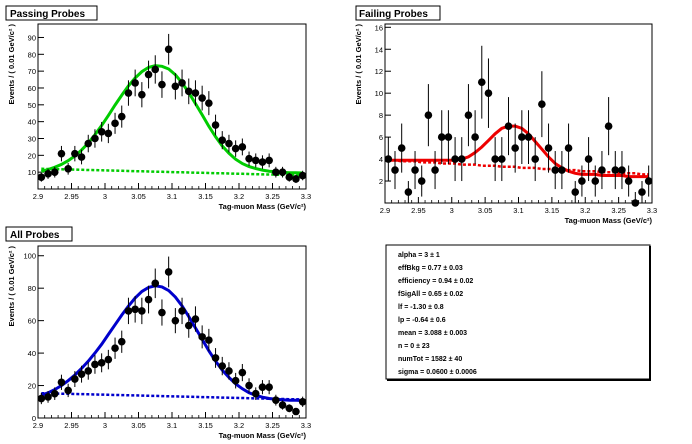 Image resolution: width=692 pixels, height=444 pixels. Describe the element at coordinates (172, 196) in the screenshot. I see `passing-xtick-label: 3.1` at that location.